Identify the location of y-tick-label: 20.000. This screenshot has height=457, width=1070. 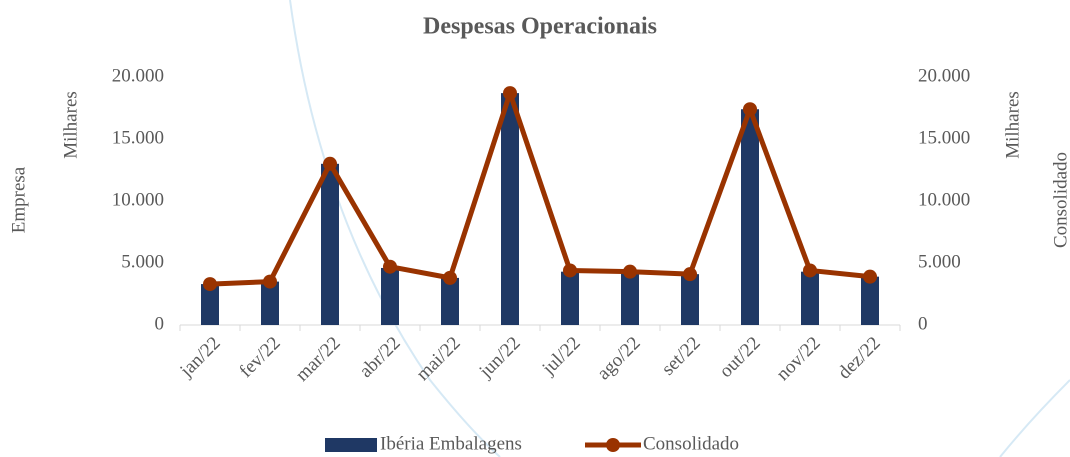
(138, 75).